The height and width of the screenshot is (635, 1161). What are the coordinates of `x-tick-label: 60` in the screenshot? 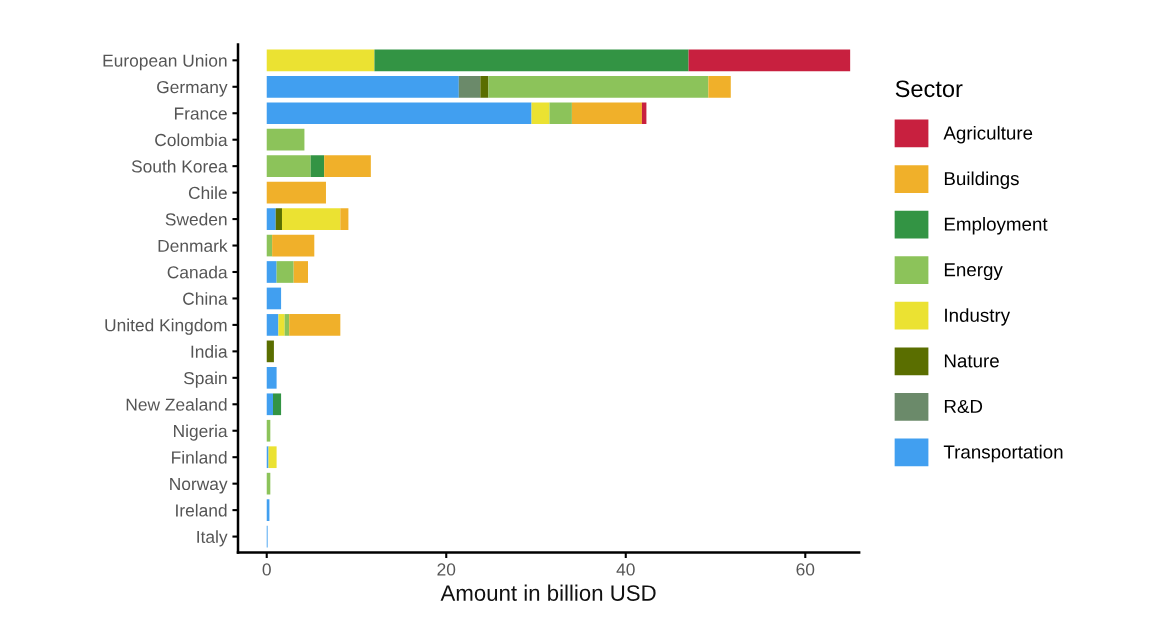 It's located at (805, 569).